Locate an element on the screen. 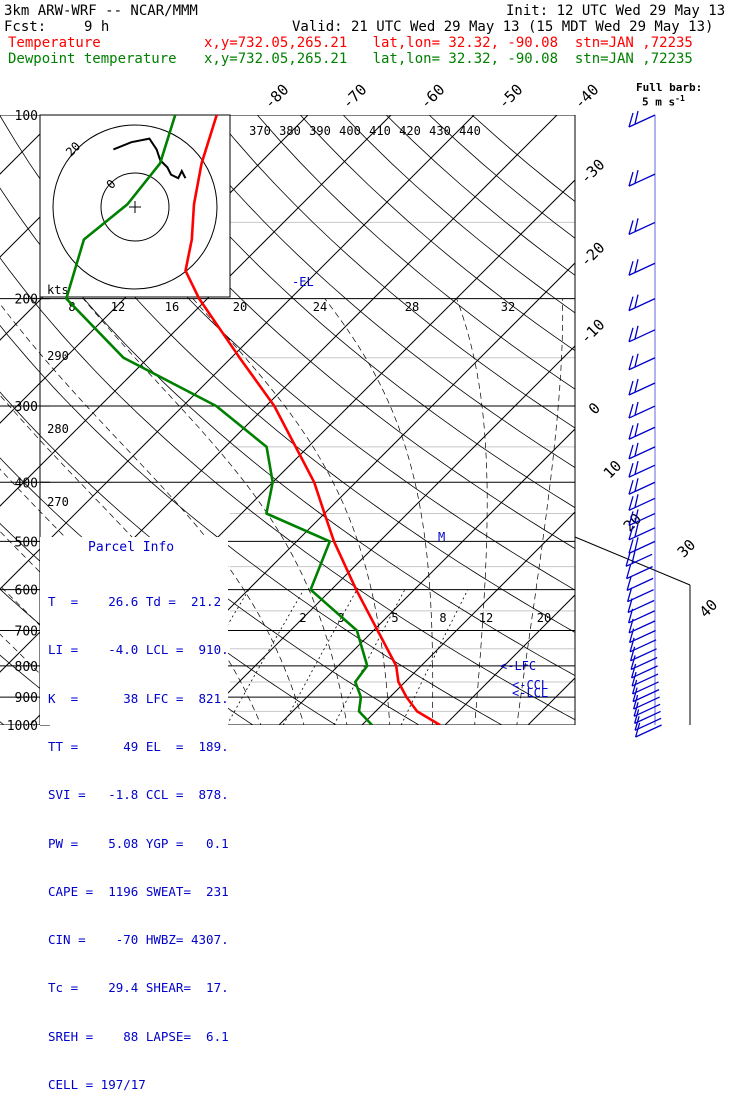 Image resolution: width=740 pixels, height=1109 pixels. isotherm-label: -10 is located at coordinates (593, 332).